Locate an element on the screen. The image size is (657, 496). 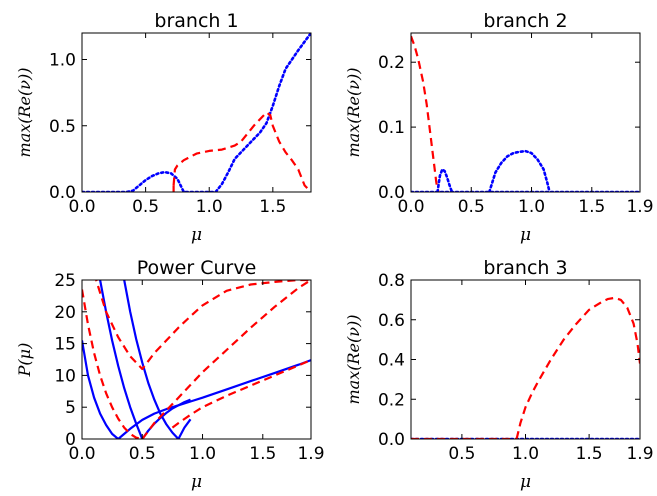
y-tick-label: 1.0 is located at coordinates (62, 61).